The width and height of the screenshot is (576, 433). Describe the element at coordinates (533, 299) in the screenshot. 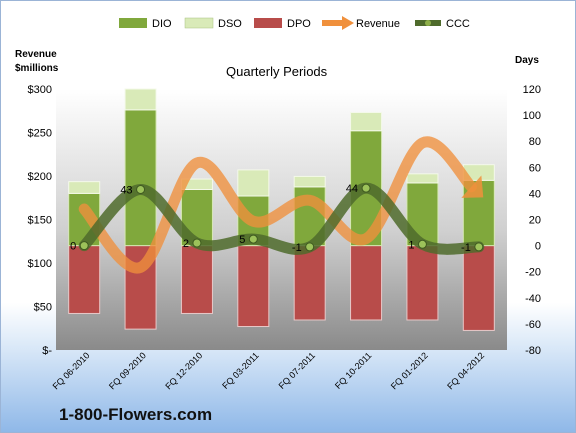

I see `right-tick-label: -40` at that location.